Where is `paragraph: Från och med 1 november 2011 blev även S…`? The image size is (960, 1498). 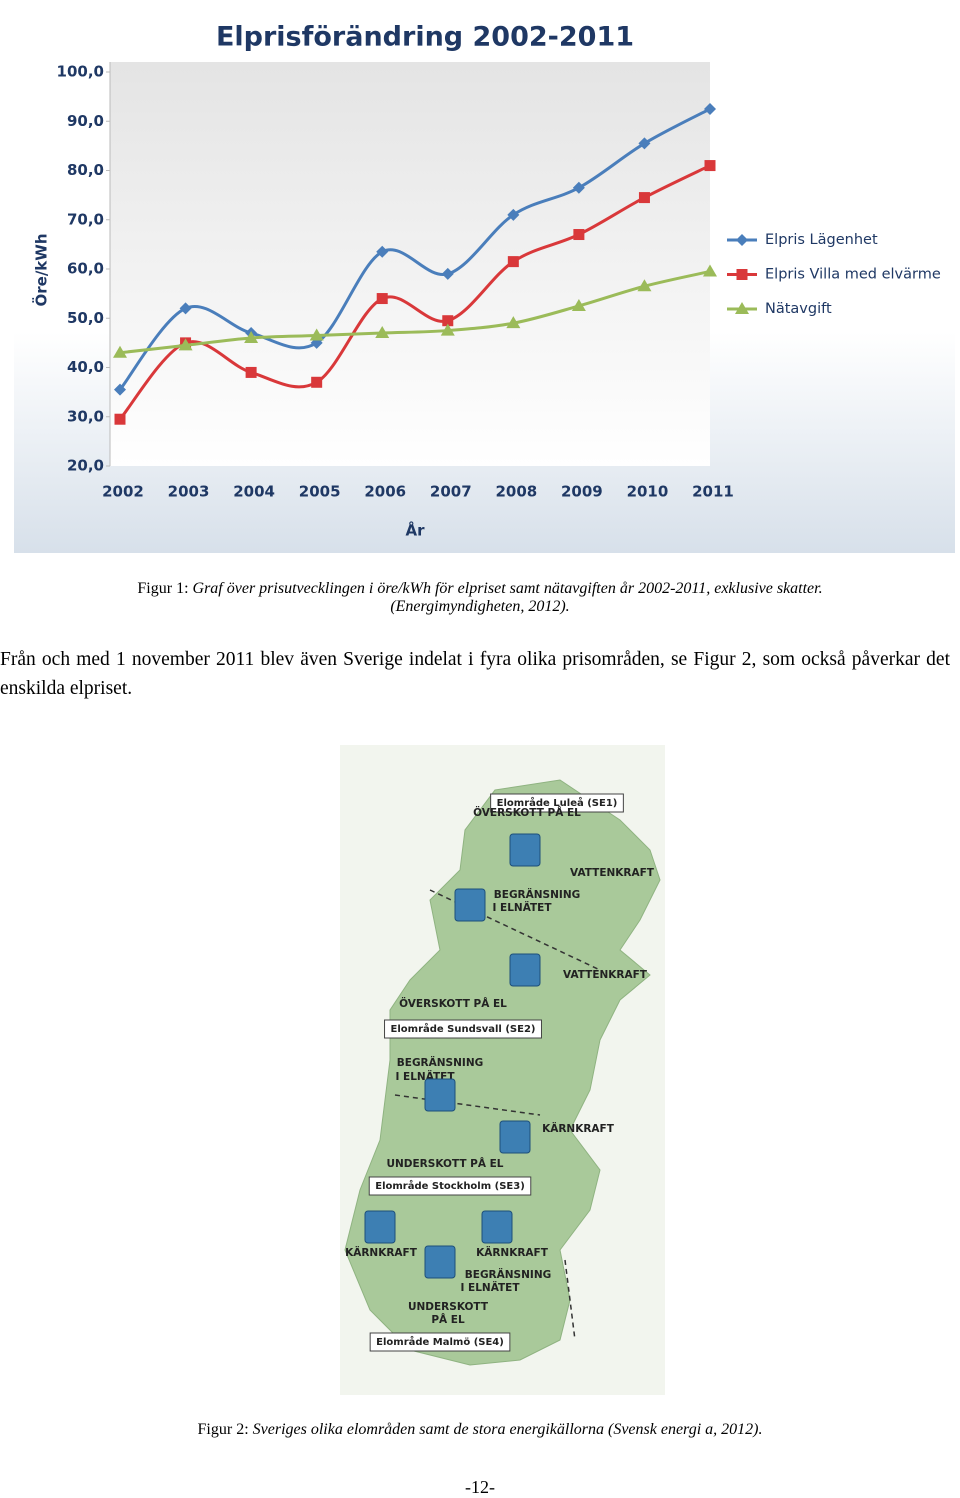
paragraph: Från och med 1 november 2011 blev även S… is located at coordinates (475, 674).